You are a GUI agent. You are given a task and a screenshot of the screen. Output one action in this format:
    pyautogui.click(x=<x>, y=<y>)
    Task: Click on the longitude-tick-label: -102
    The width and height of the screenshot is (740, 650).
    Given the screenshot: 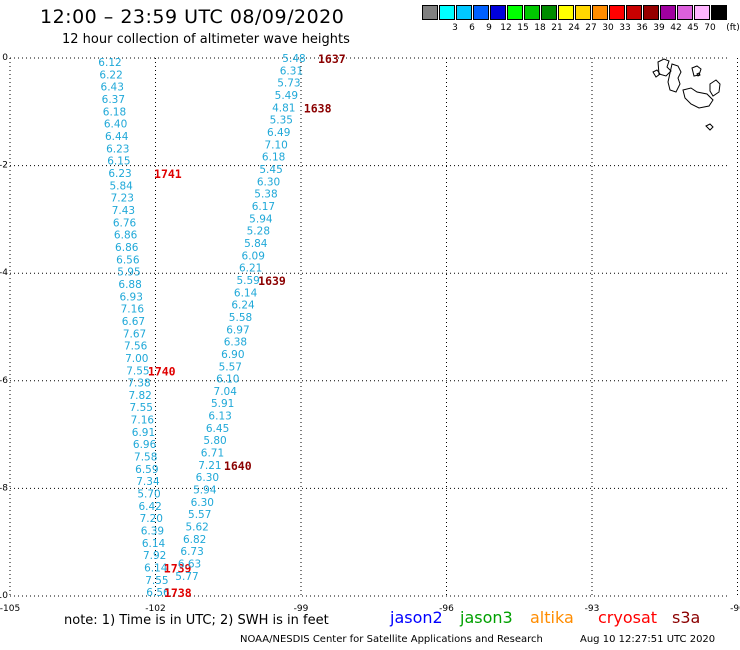 What is the action you would take?
    pyautogui.click(x=155, y=609)
    